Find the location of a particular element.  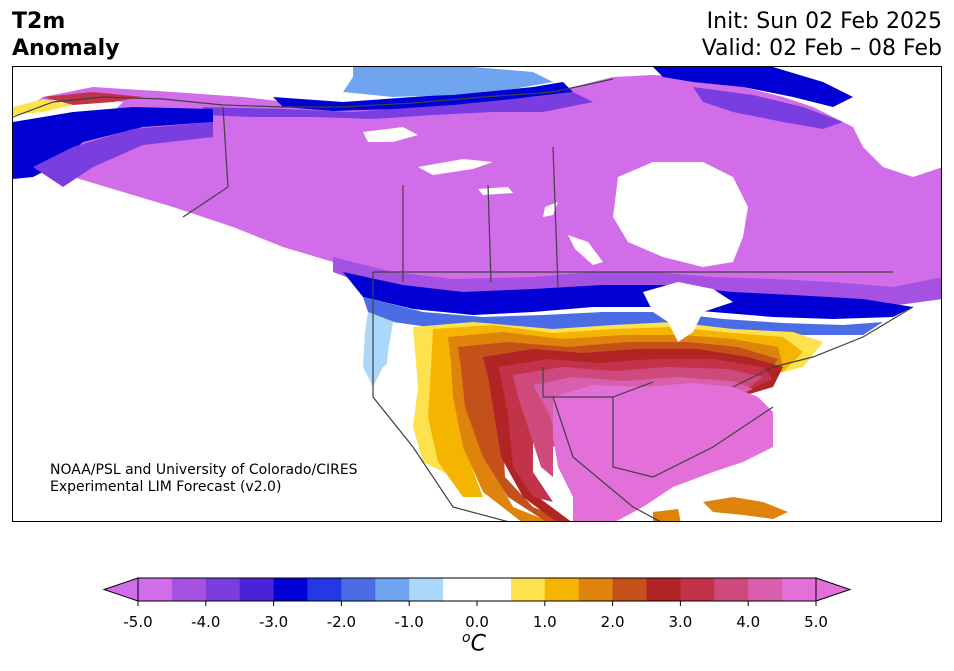

init-date: Init: Sun 02 Feb 2025 is located at coordinates (824, 21).